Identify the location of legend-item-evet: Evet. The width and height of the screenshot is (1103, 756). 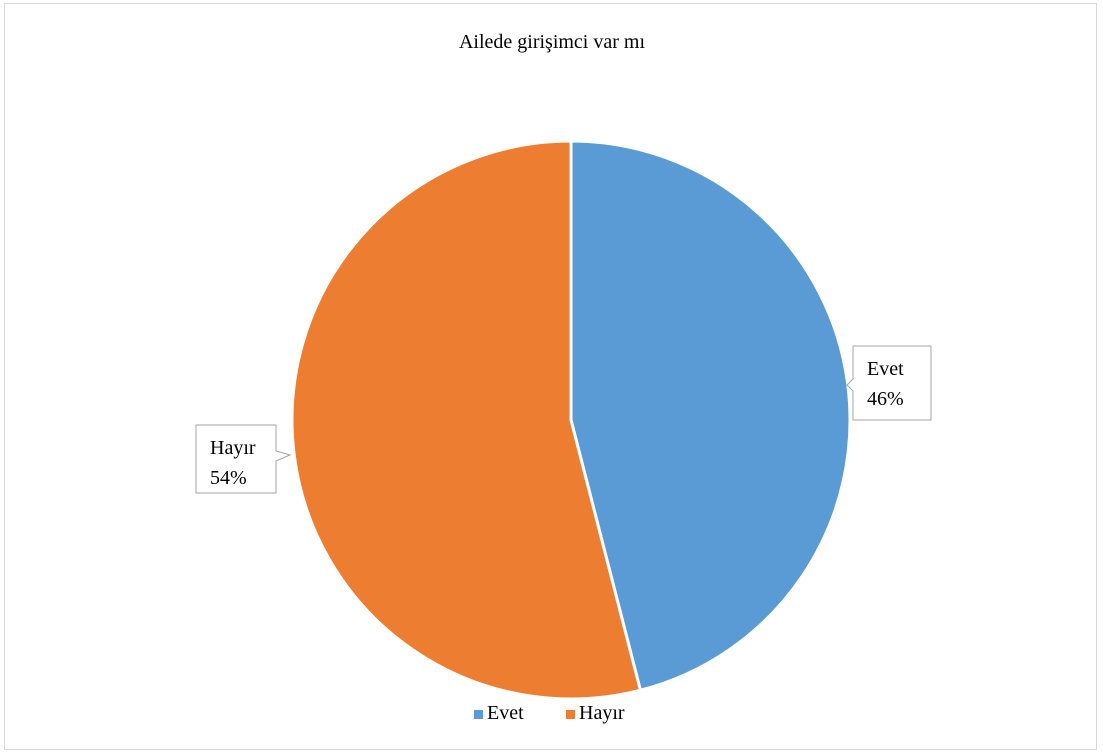
(499, 713).